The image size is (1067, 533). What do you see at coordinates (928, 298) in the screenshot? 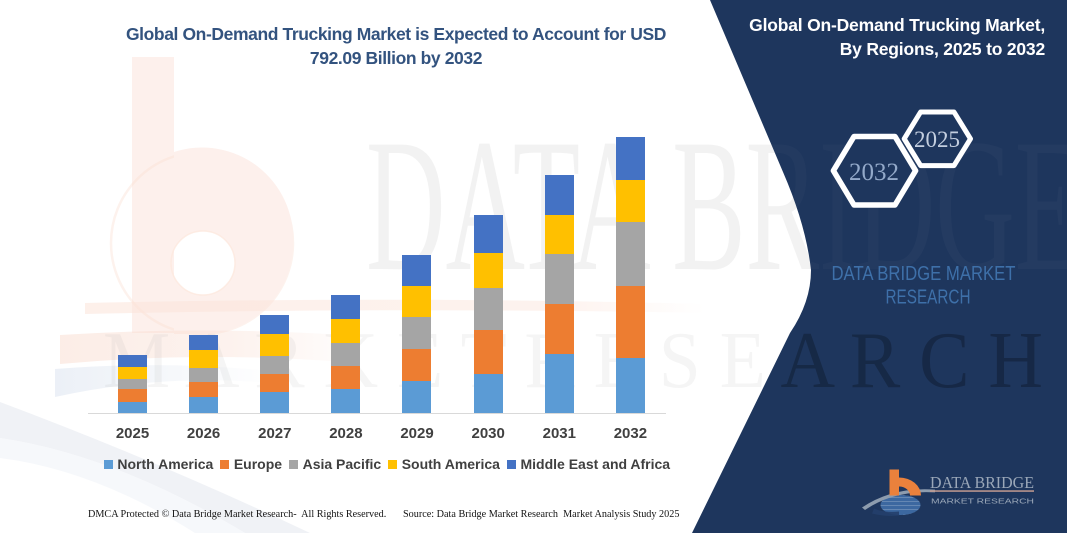
I see `svg-text: RESEARCH` at bounding box center [928, 298].